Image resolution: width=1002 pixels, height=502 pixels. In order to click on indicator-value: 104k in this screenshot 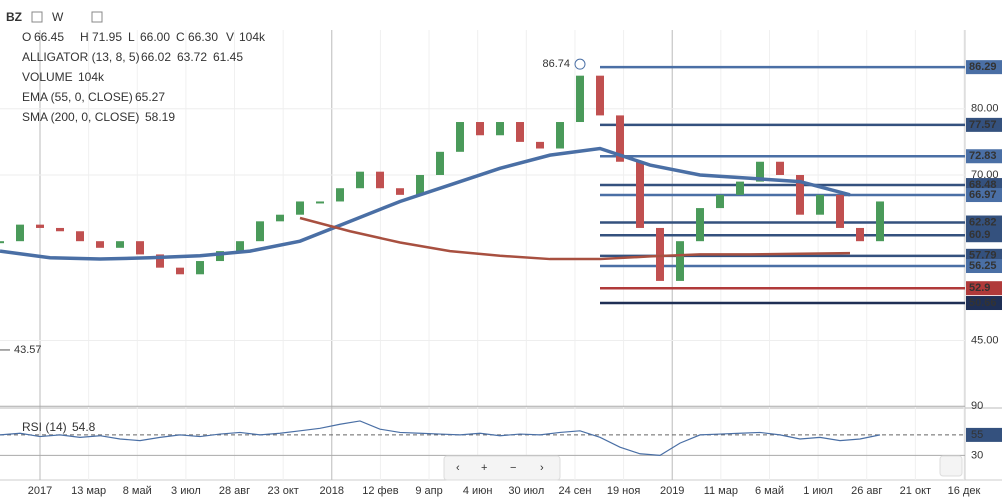, I will do `click(91, 77)`.